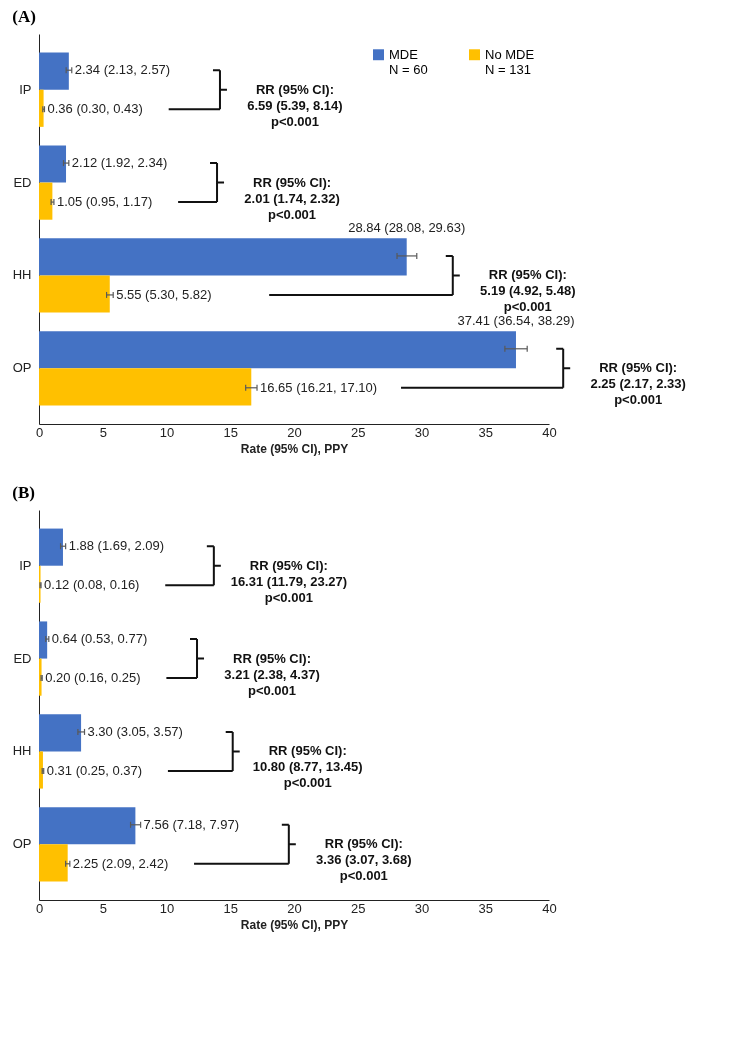 Image resolution: width=744 pixels, height=1044 pixels. Describe the element at coordinates (295, 105) in the screenshot. I see `annotation: RR (95% CI): 6.59 (5.39, 8.14) p<0.001` at that location.